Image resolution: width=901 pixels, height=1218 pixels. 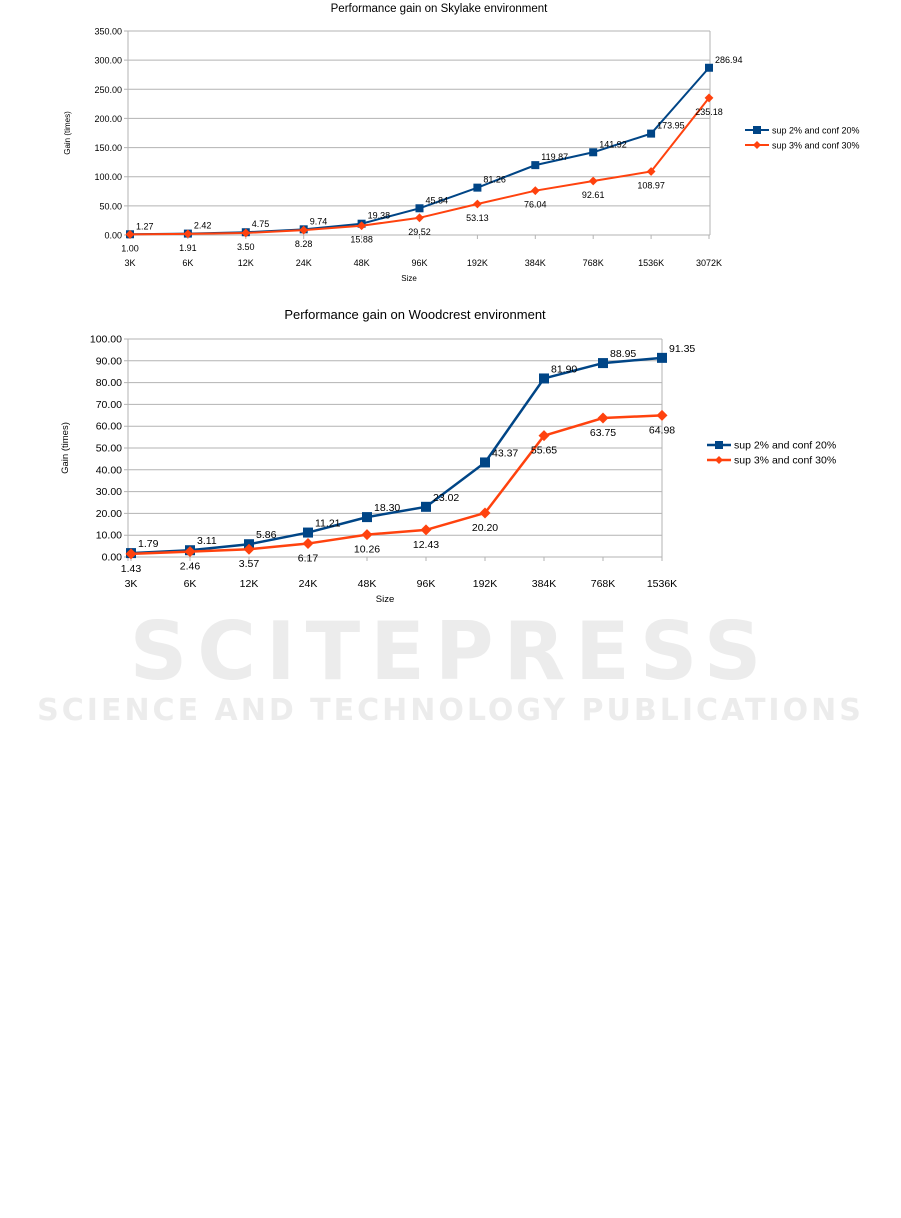 I want to click on y-tick-label: 60.00, so click(x=109, y=427).